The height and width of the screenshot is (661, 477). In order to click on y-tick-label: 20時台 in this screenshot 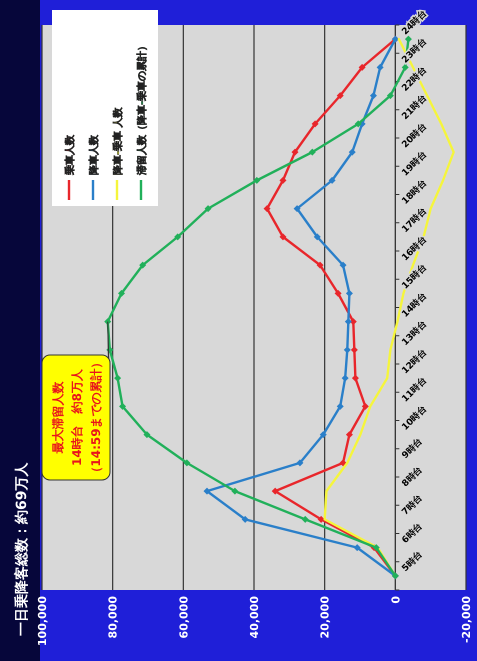, I will do `click(415, 135)`.